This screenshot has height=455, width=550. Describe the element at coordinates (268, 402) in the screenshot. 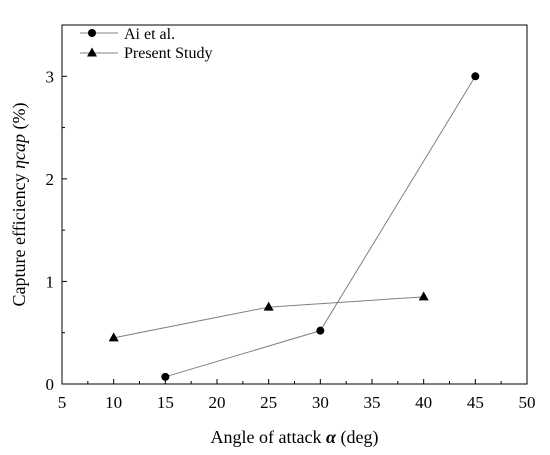

I see `x-tick-label: 25` at that location.